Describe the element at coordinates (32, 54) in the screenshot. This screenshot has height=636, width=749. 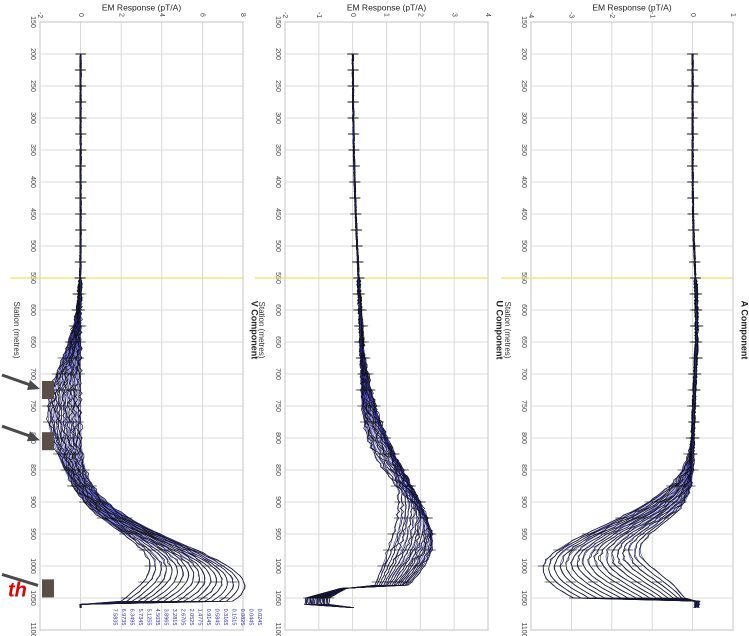
I see `station-tick-label: 200` at that location.